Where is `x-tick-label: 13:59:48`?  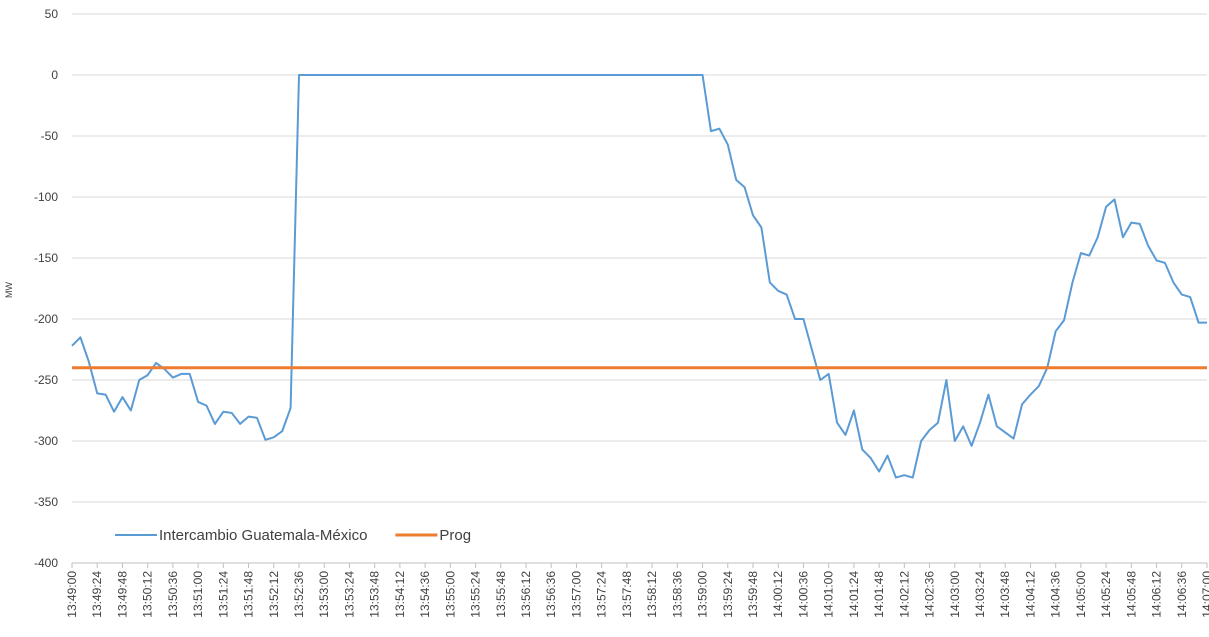 x-tick-label: 13:59:48 is located at coordinates (753, 594).